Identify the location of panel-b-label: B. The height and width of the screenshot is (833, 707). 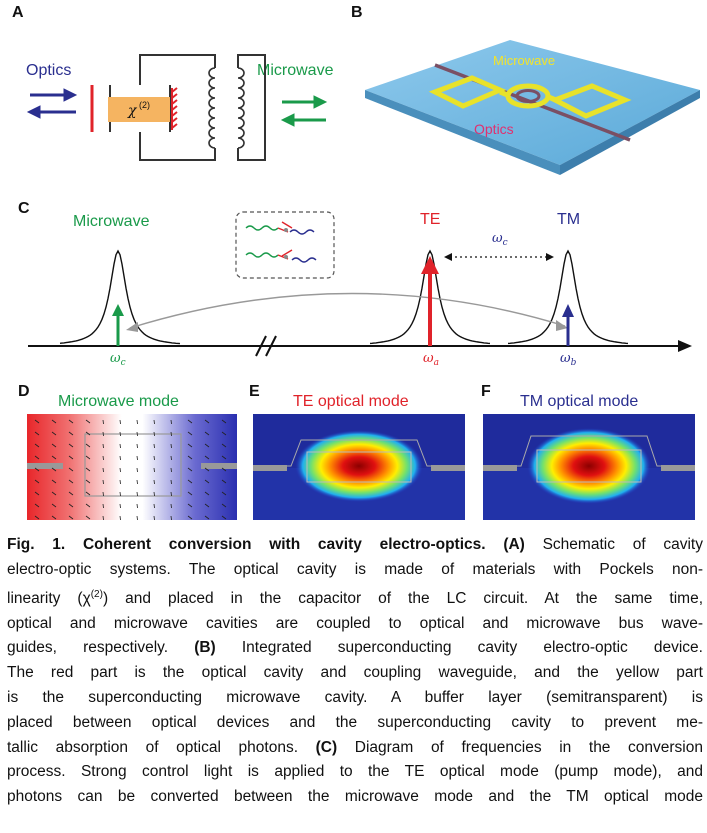
(357, 12).